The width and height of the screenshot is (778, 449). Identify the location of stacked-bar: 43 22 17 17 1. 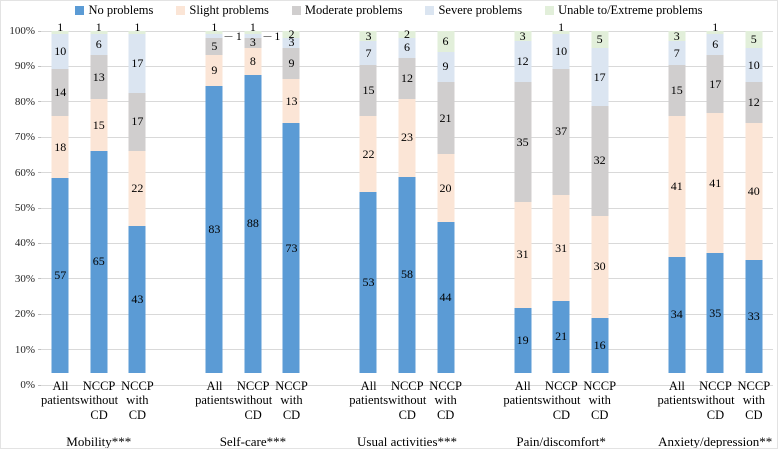
(137, 197).